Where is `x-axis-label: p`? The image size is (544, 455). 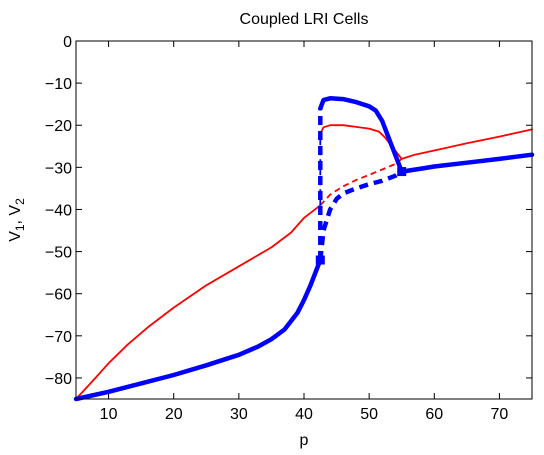 x-axis-label: p is located at coordinates (304, 440).